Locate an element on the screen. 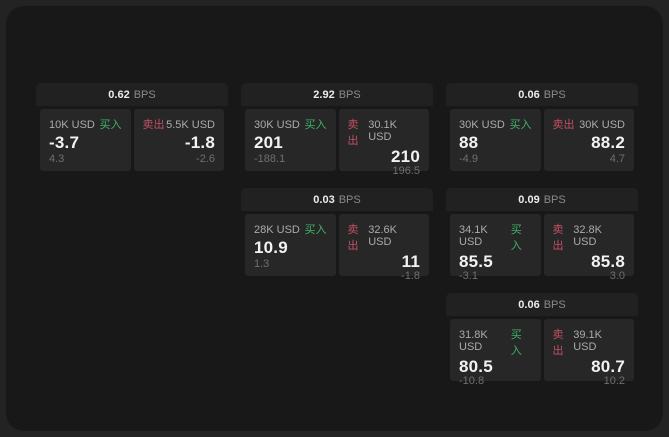 The width and height of the screenshot is (669, 437). sell-notional: 39.1K USD is located at coordinates (587, 341).